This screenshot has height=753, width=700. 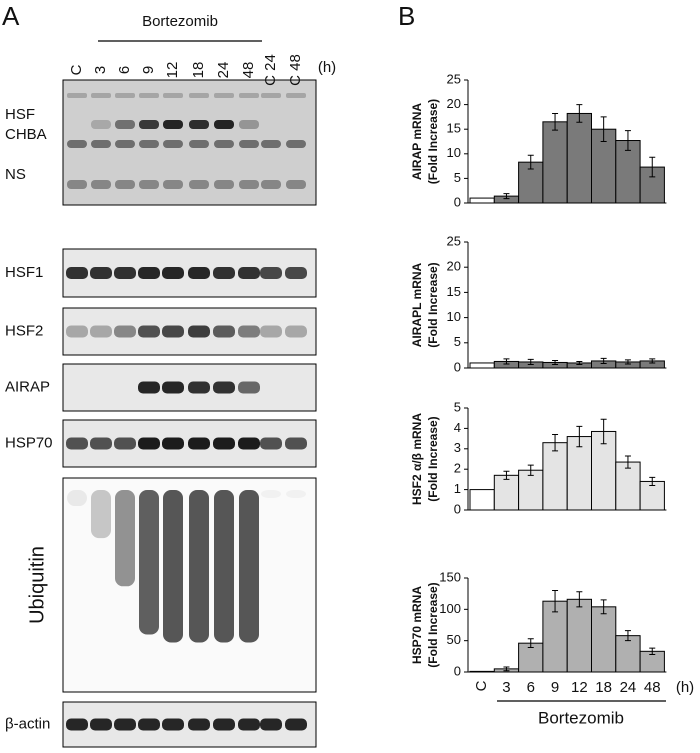 What do you see at coordinates (172, 70) in the screenshot?
I see `lane-label: 12` at bounding box center [172, 70].